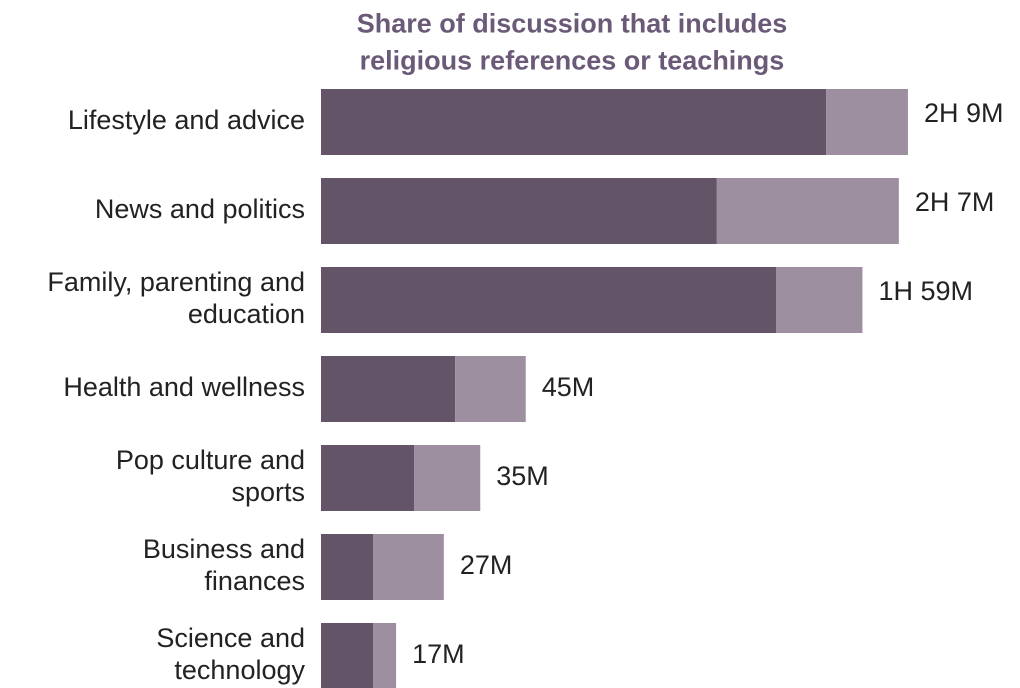  What do you see at coordinates (438, 654) in the screenshot?
I see `total-label: 17M` at bounding box center [438, 654].